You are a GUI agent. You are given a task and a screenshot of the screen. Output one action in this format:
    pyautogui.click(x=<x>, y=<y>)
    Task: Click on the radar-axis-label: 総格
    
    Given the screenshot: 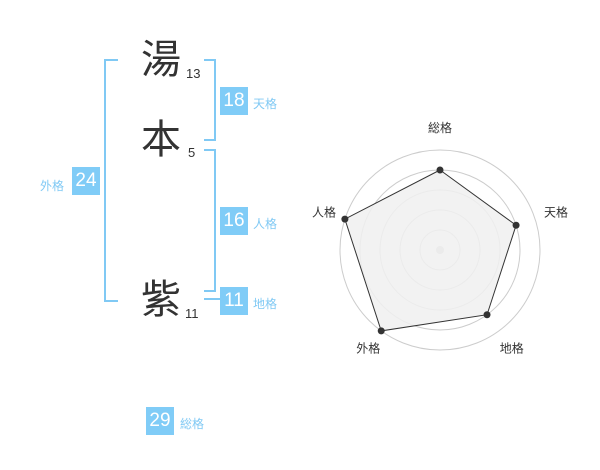 What is the action you would take?
    pyautogui.click(x=440, y=127)
    